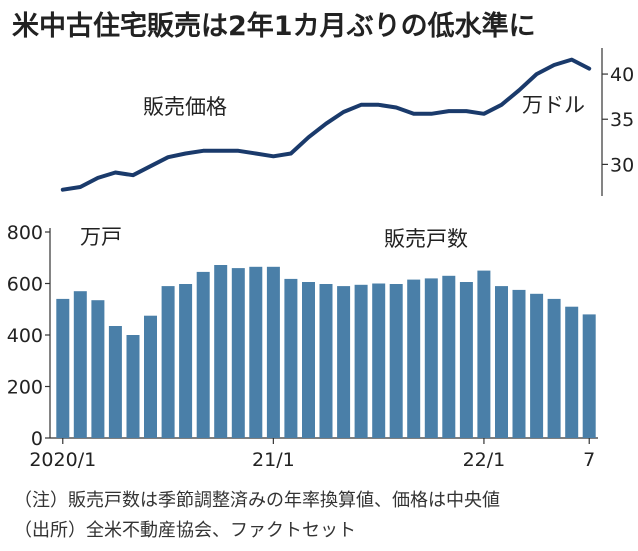 This screenshot has height=551, width=638. I want to click on price-y-tick-label: 40, so click(622, 75).